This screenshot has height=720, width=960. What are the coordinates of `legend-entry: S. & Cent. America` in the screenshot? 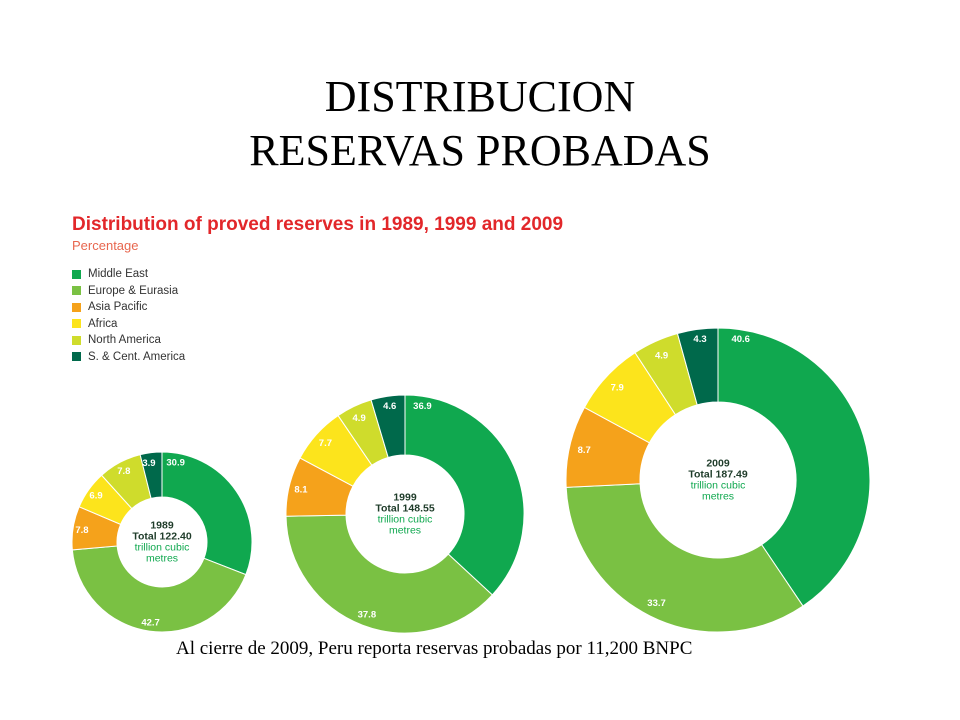 It's located at (128, 357).